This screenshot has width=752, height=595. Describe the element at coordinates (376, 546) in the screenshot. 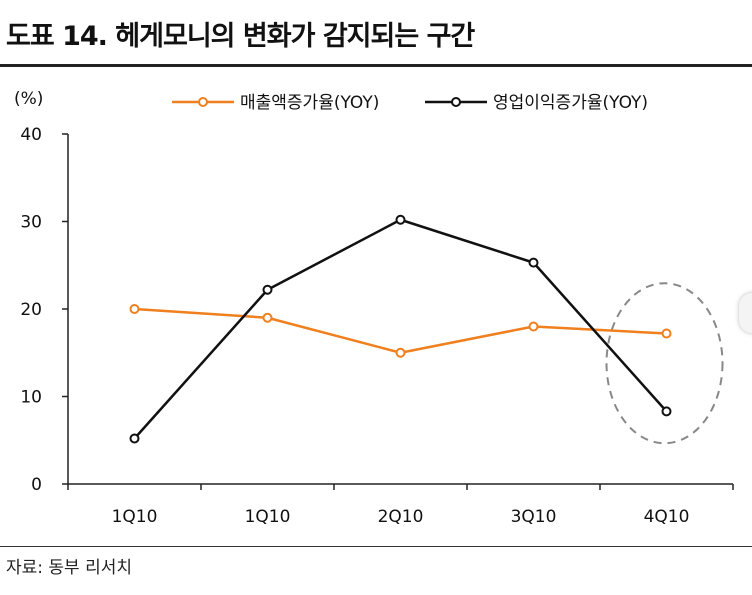

I see `footer-divider` at that location.